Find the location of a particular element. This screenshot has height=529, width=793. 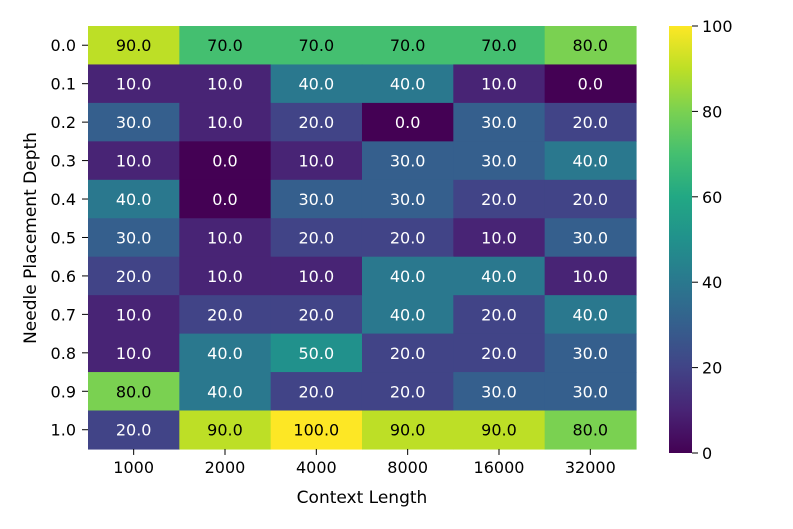

cell-value-r2-c5: 20.0 is located at coordinates (590, 122).